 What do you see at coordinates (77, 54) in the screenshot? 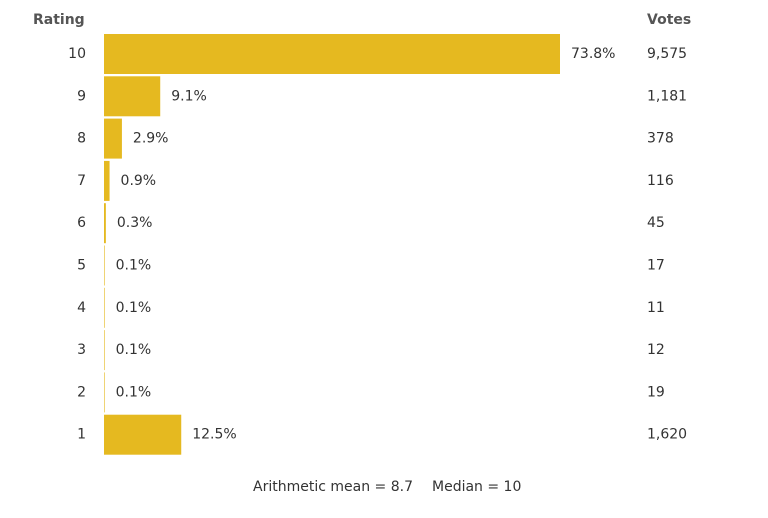
I see `rating-label: 10` at bounding box center [77, 54].